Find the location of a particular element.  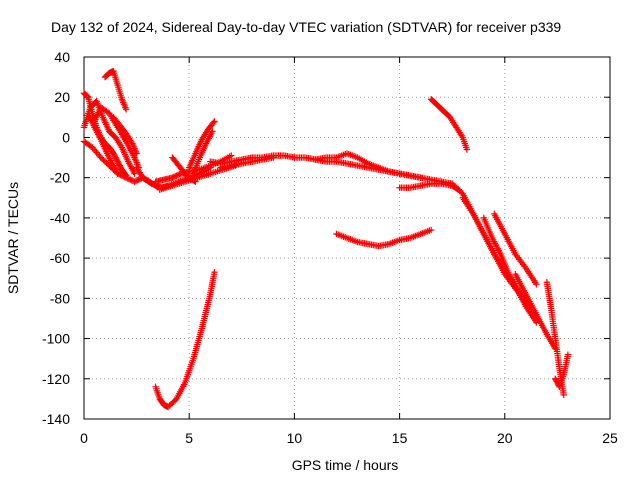

series-arc-q is located at coordinates (510, 270).